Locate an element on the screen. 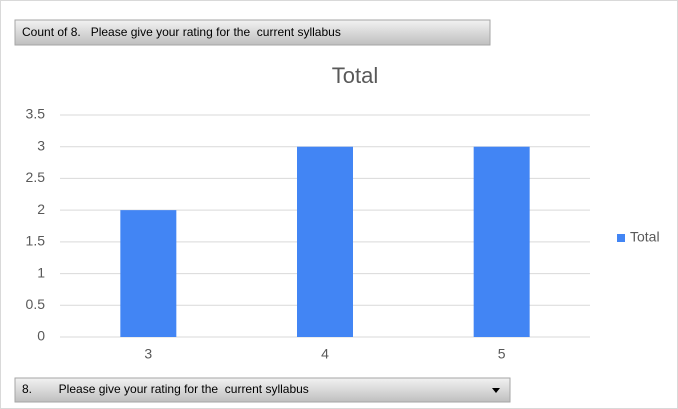 This screenshot has height=409, width=678. y-tick-label: 0.5 is located at coordinates (36, 304).